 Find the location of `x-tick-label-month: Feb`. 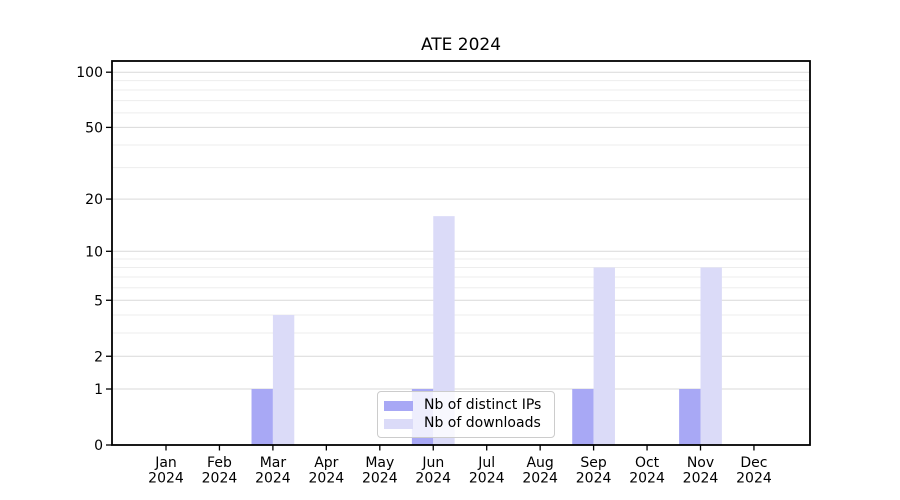

x-tick-label-month: Feb is located at coordinates (219, 463).